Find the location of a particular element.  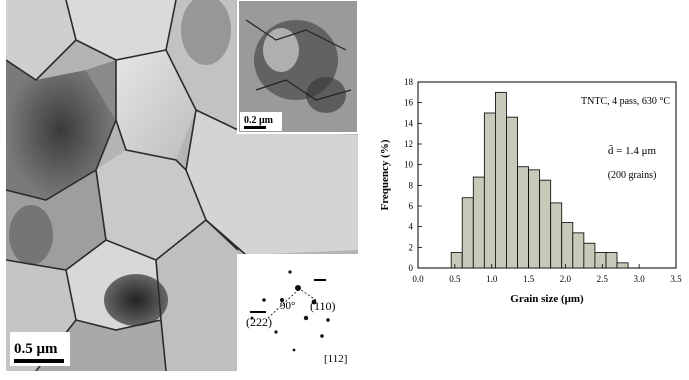

x-tick-label: 0.5 is located at coordinates (455, 279).